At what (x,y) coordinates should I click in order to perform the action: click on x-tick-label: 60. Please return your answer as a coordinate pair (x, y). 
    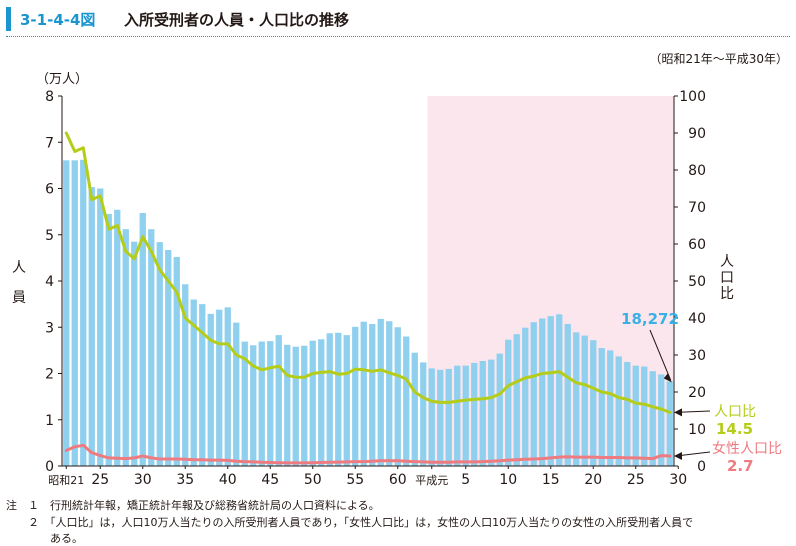
    Looking at the image, I should click on (398, 480).